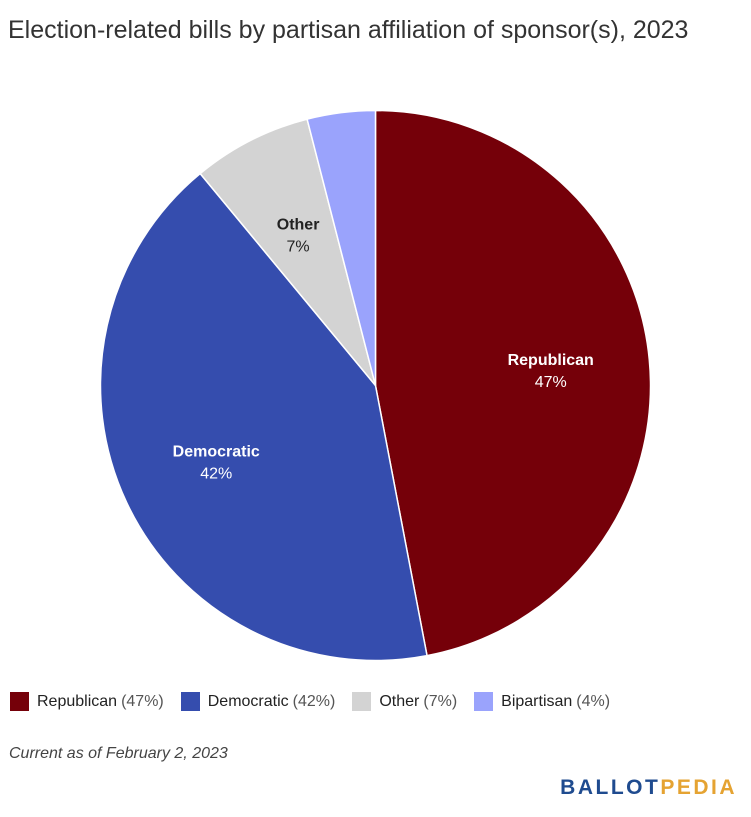 This screenshot has height=817, width=751. I want to click on pie-slice-other, so click(288, 252).